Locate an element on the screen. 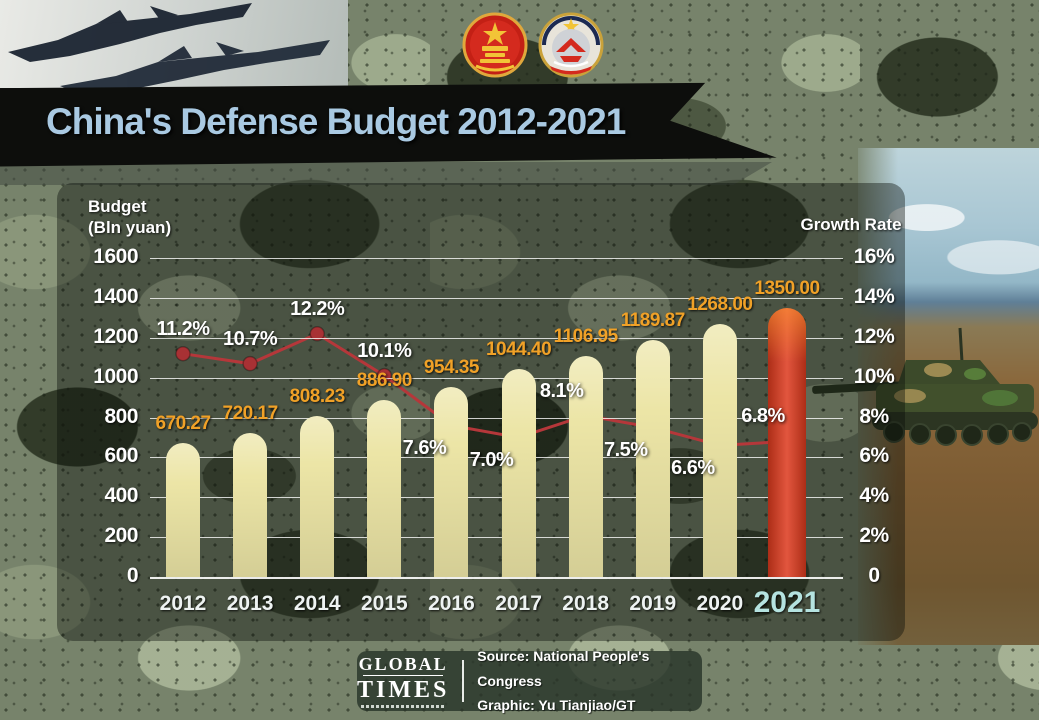  growth-rate-label: 10.7% is located at coordinates (250, 338).